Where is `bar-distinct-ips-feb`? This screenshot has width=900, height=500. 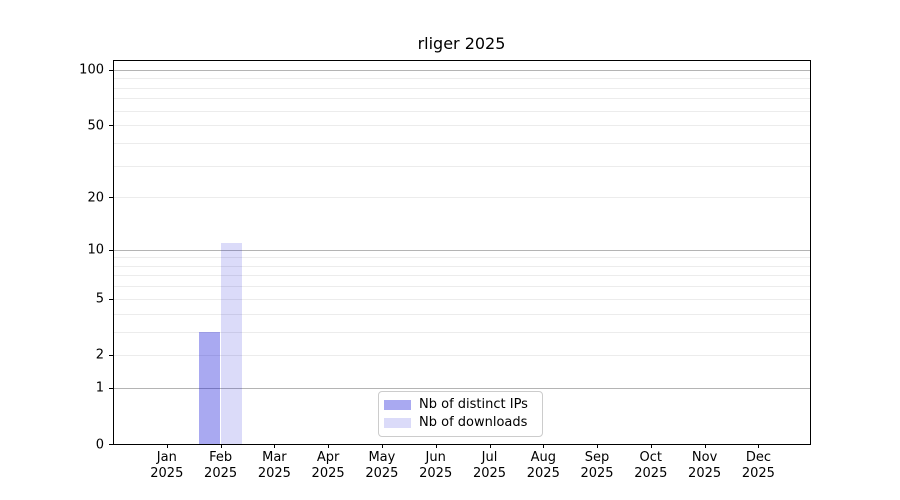
bar-distinct-ips-feb is located at coordinates (209, 387).